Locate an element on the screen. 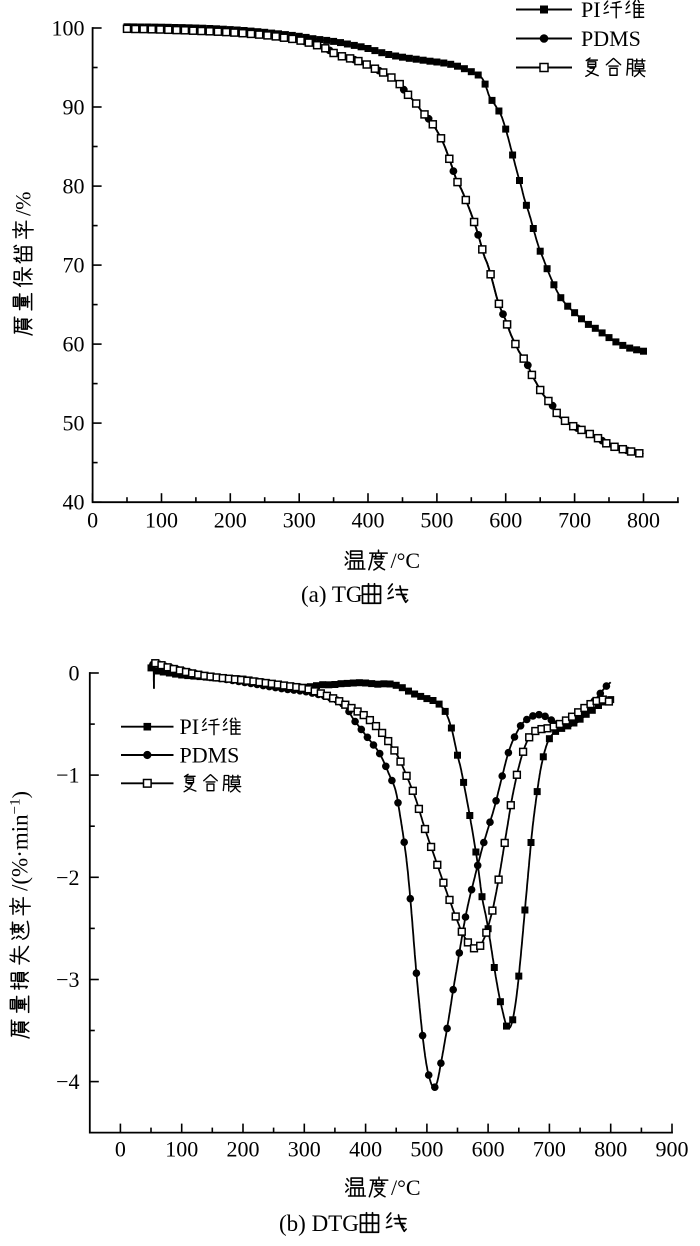 The width and height of the screenshot is (700, 1246). svg-text: 50 is located at coordinates (74, 423).